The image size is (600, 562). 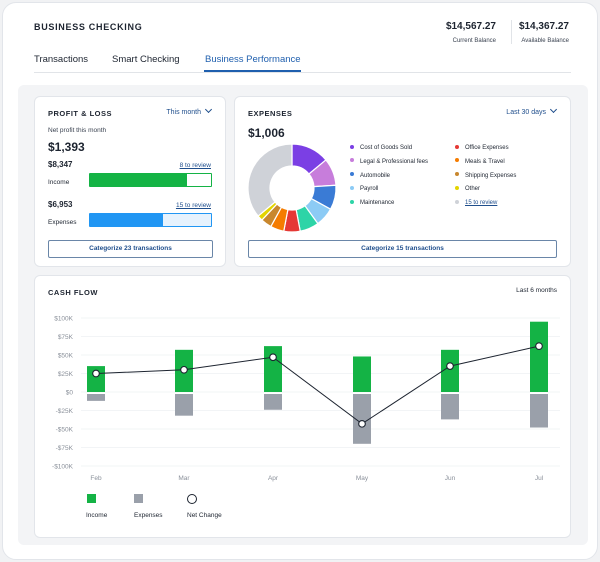 What do you see at coordinates (62, 222) in the screenshot?
I see `expenses-label: Expenses` at bounding box center [62, 222].